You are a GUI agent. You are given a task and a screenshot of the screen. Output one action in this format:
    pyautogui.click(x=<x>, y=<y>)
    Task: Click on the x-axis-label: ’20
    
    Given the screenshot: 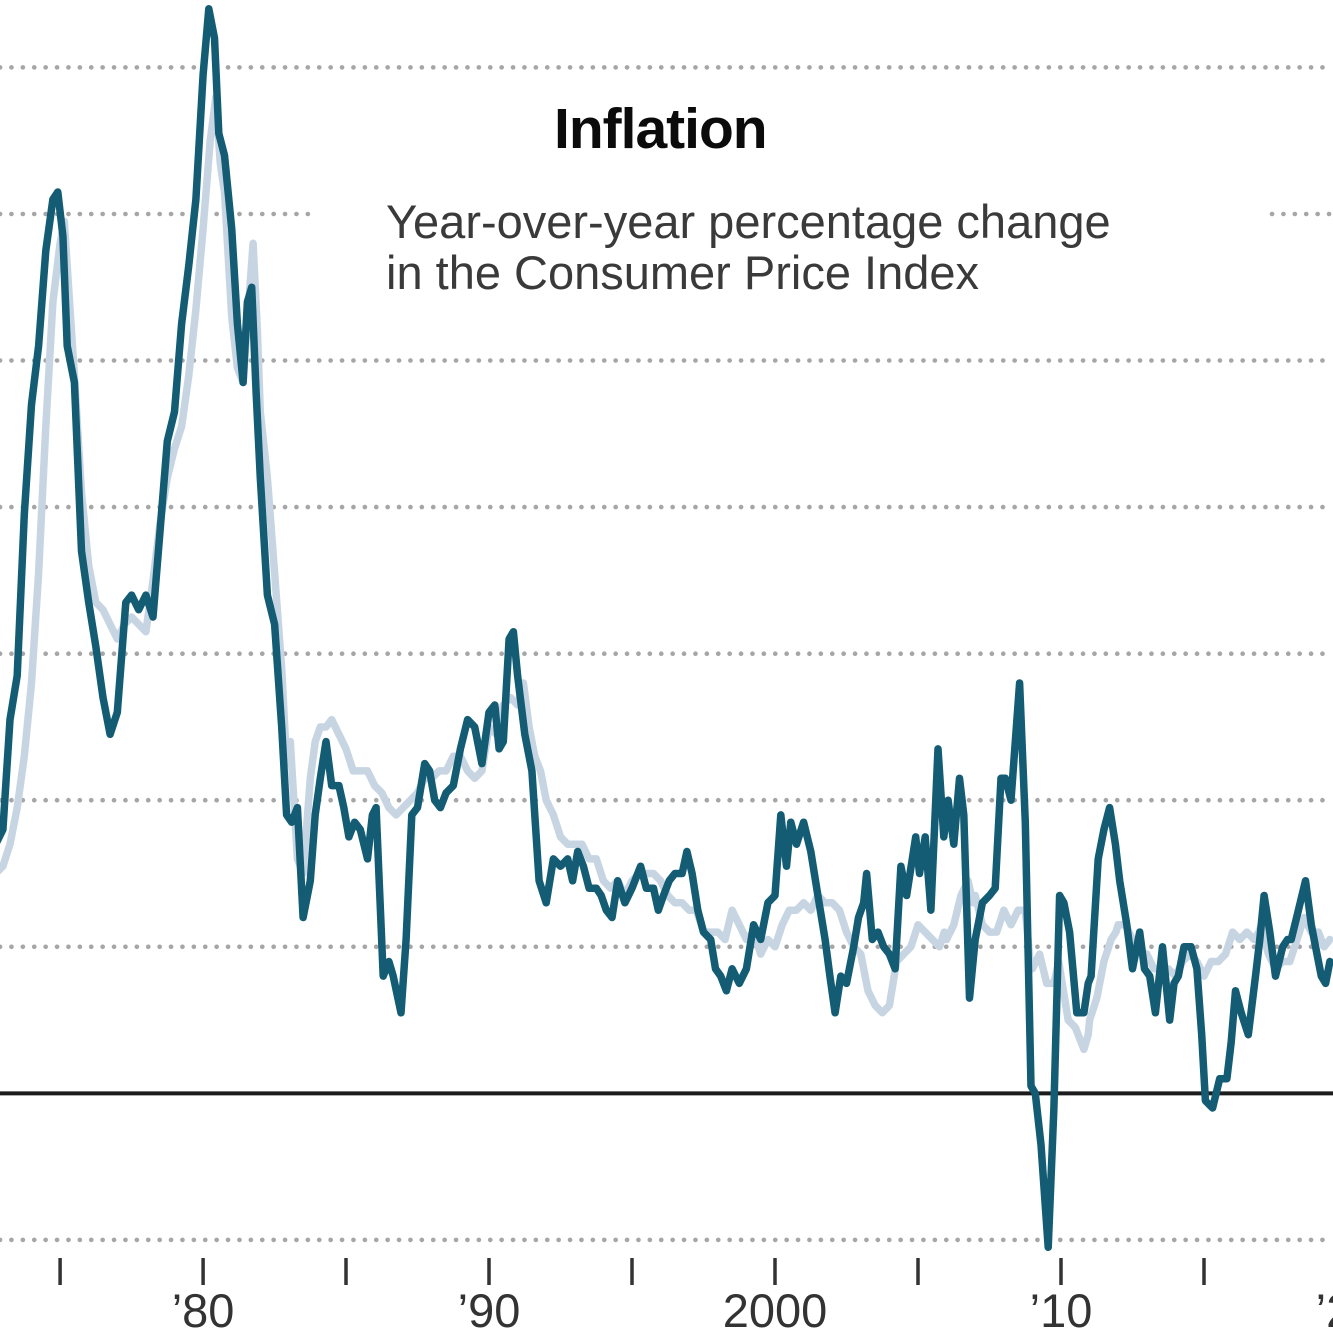 What is the action you would take?
    pyautogui.click(x=1324, y=1308)
    